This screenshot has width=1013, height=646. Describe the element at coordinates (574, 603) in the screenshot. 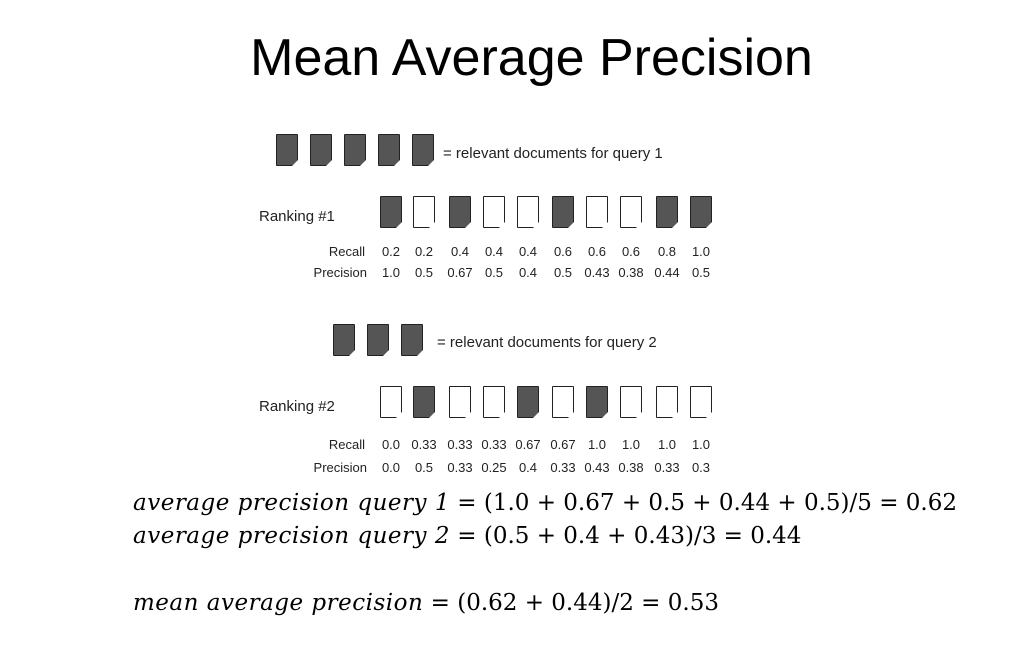

I see `formula-map-rhs: = (0.62 + 0.44)/2 = 0.53` at that location.